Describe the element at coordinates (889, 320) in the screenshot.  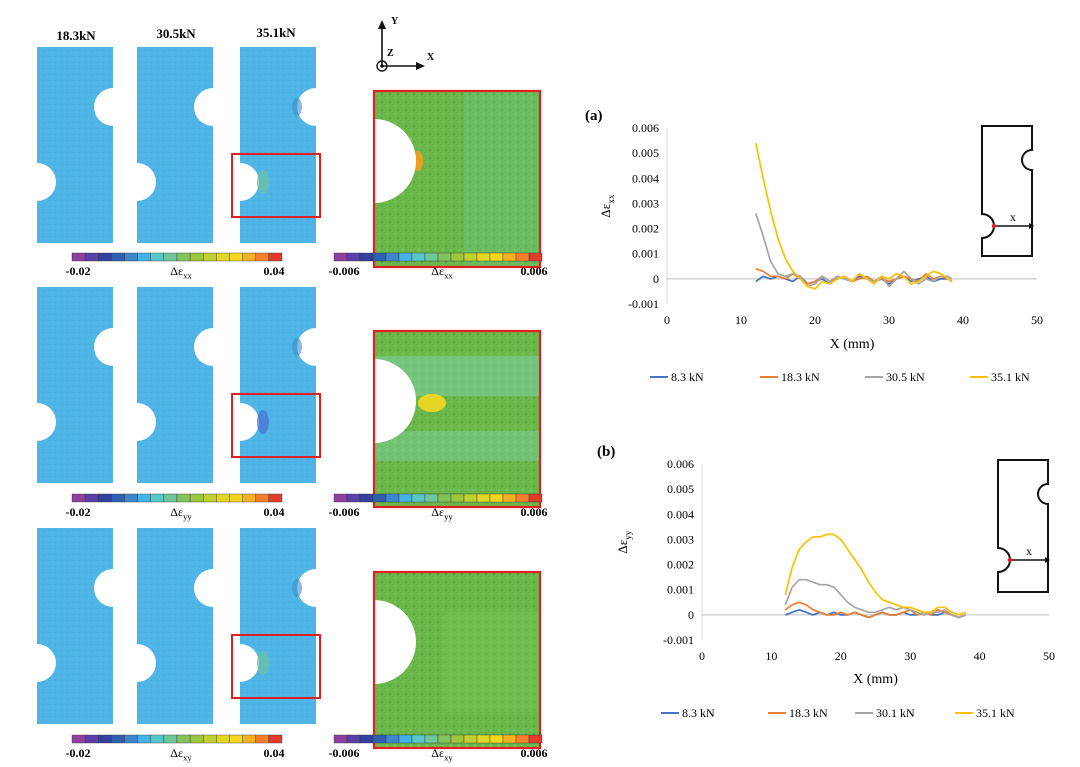
I see `x-tick-label: 30` at that location.